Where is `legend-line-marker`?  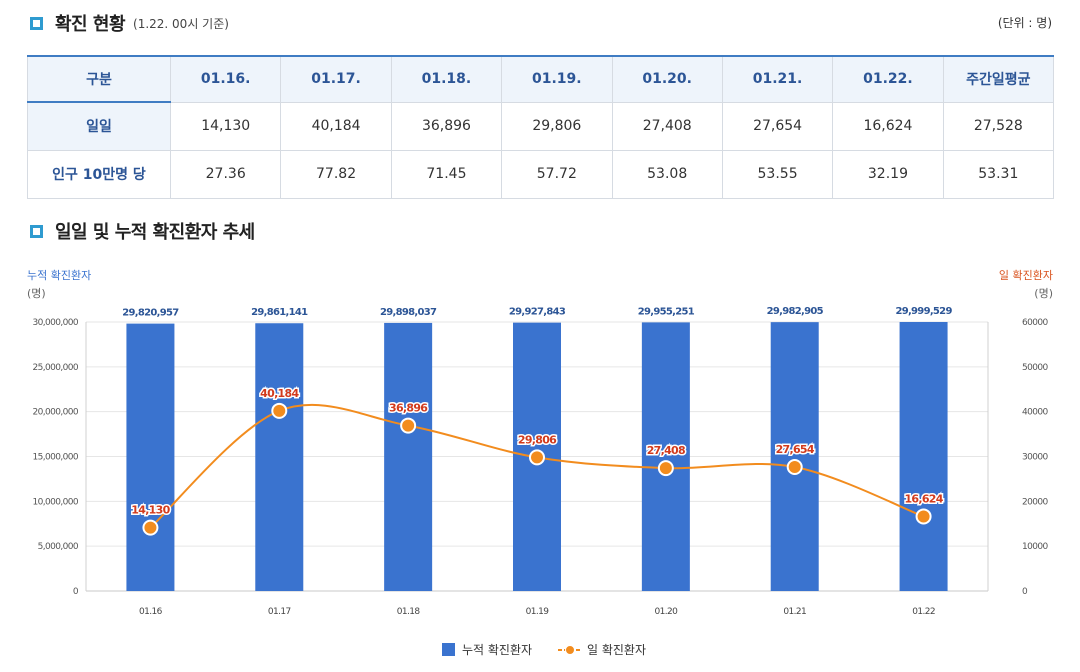
legend-line-marker is located at coordinates (570, 650).